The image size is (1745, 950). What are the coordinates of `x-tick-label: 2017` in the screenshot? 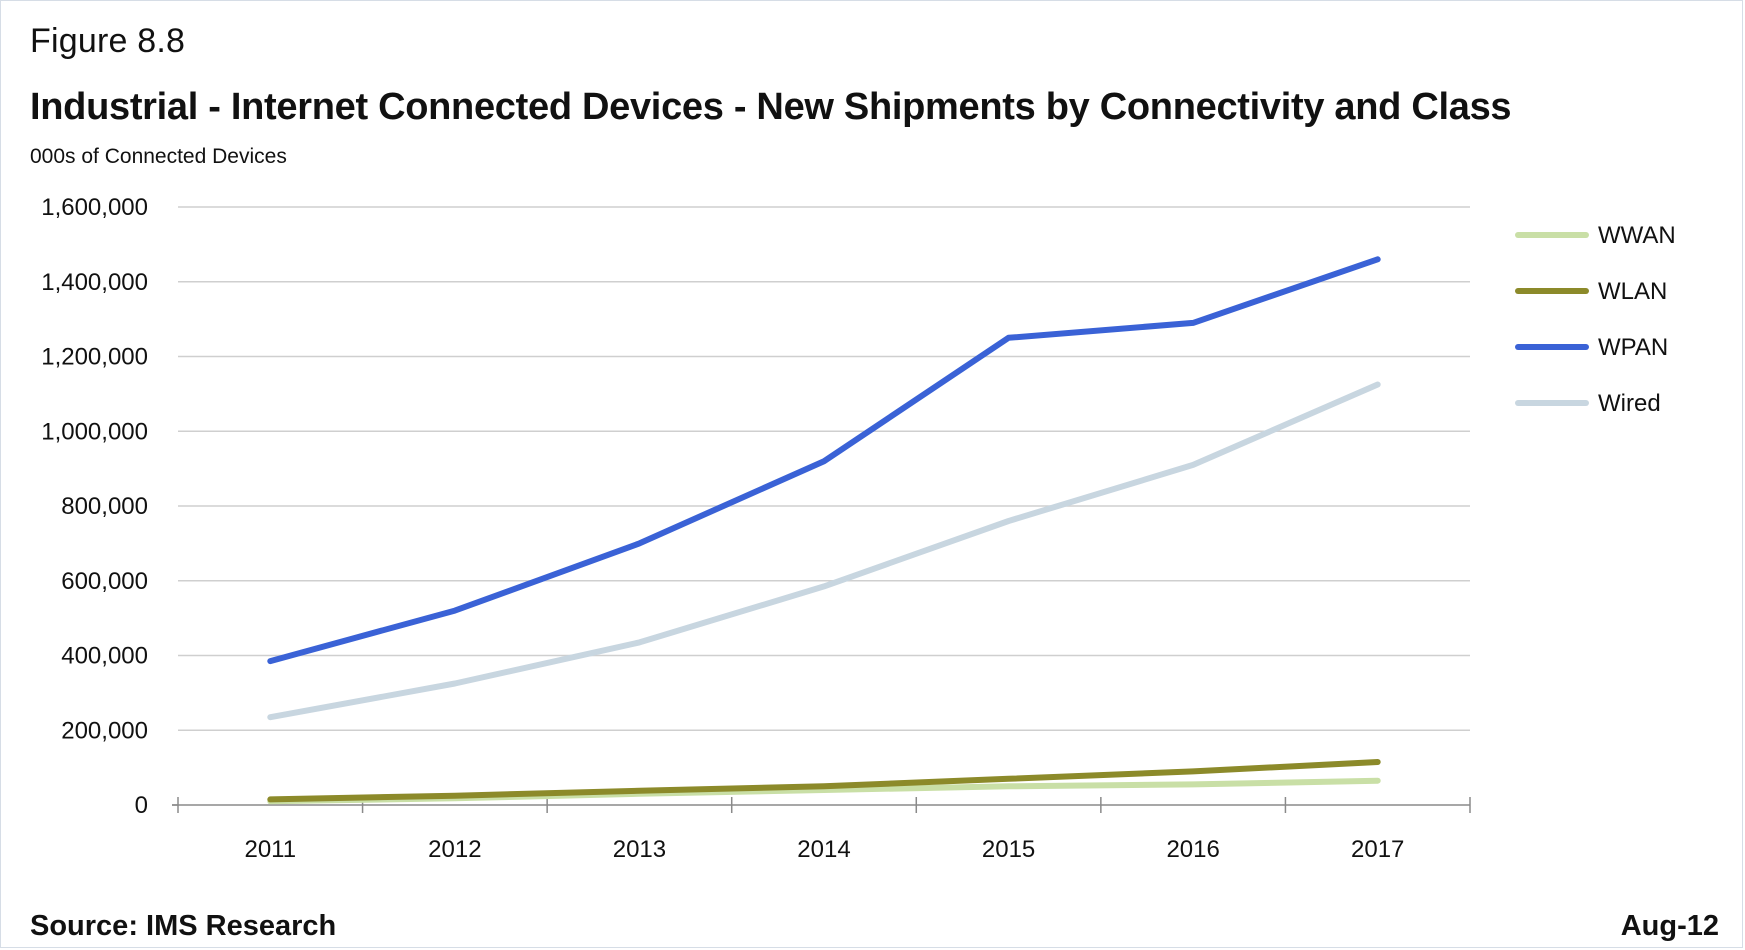 It's located at (1377, 849).